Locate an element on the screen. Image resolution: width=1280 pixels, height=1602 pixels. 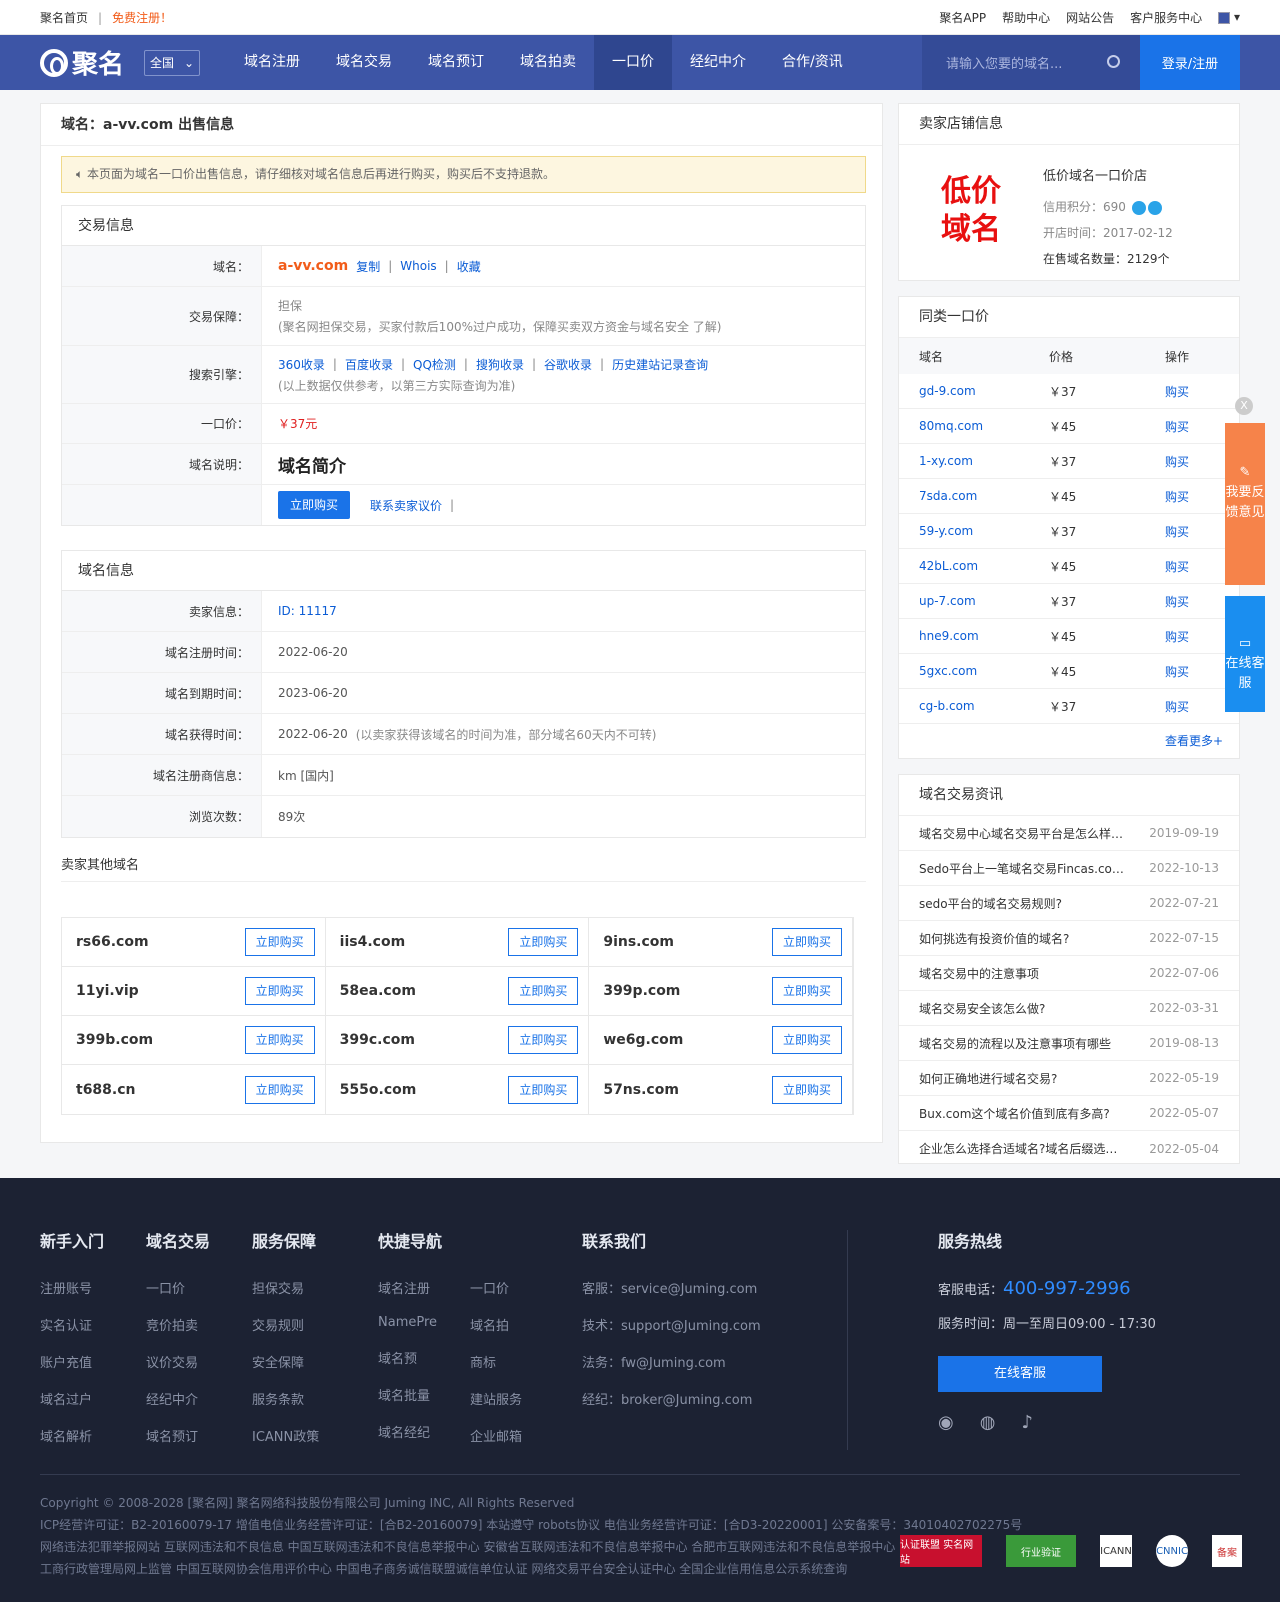
nav-item-register: 域名注册 is located at coordinates (272, 62).